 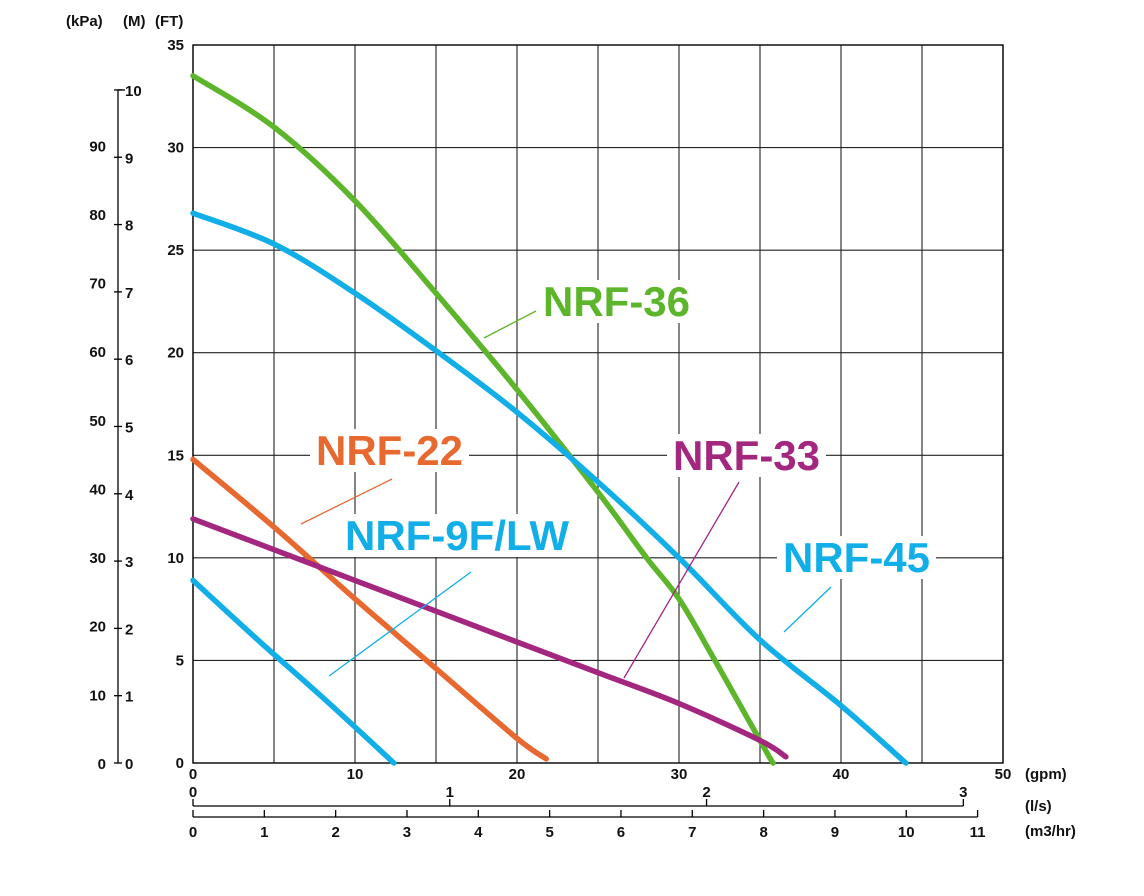 What do you see at coordinates (400, 624) in the screenshot?
I see `leader-line-nrf-9f-lw` at bounding box center [400, 624].